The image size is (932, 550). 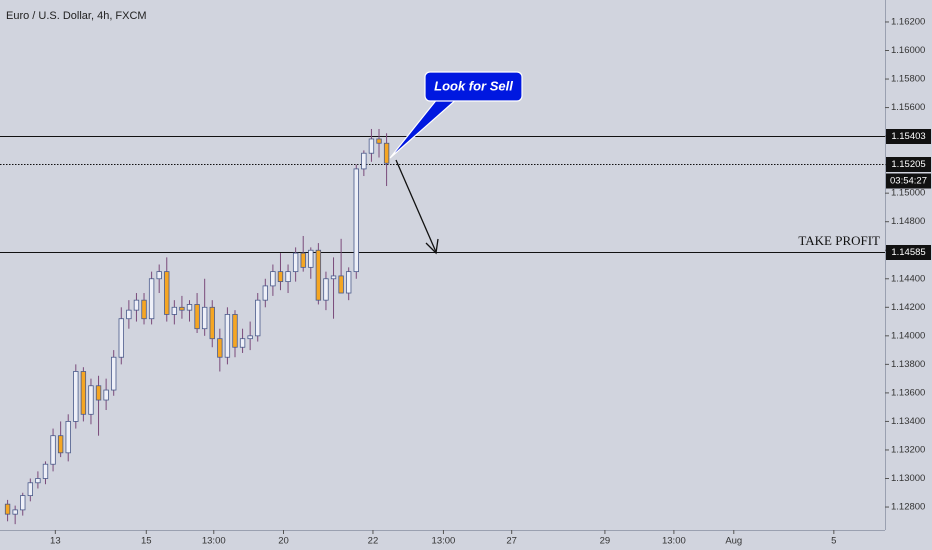 What do you see at coordinates (605, 541) in the screenshot?
I see `x-tick-label: 29` at bounding box center [605, 541].